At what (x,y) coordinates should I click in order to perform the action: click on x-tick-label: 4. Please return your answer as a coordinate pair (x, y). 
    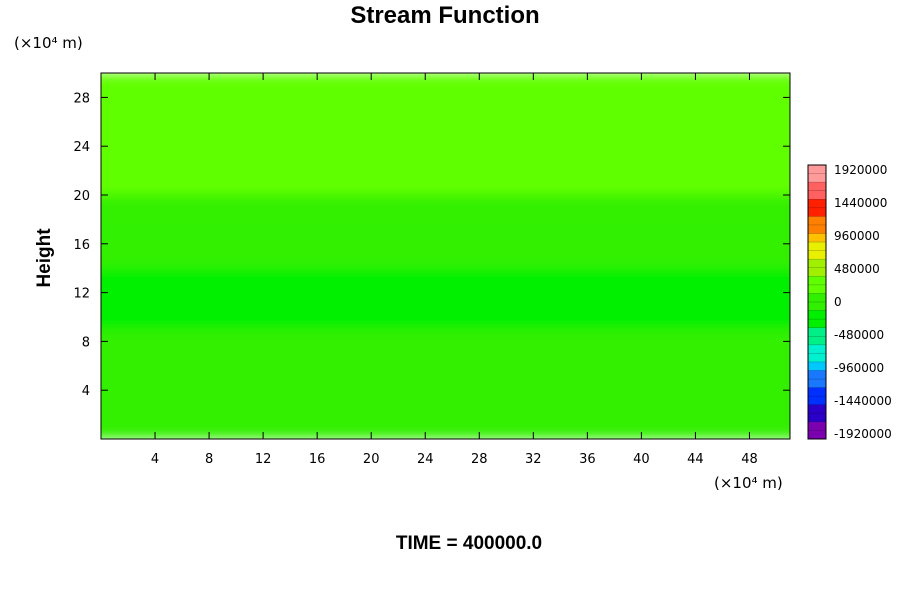
    Looking at the image, I should click on (155, 459).